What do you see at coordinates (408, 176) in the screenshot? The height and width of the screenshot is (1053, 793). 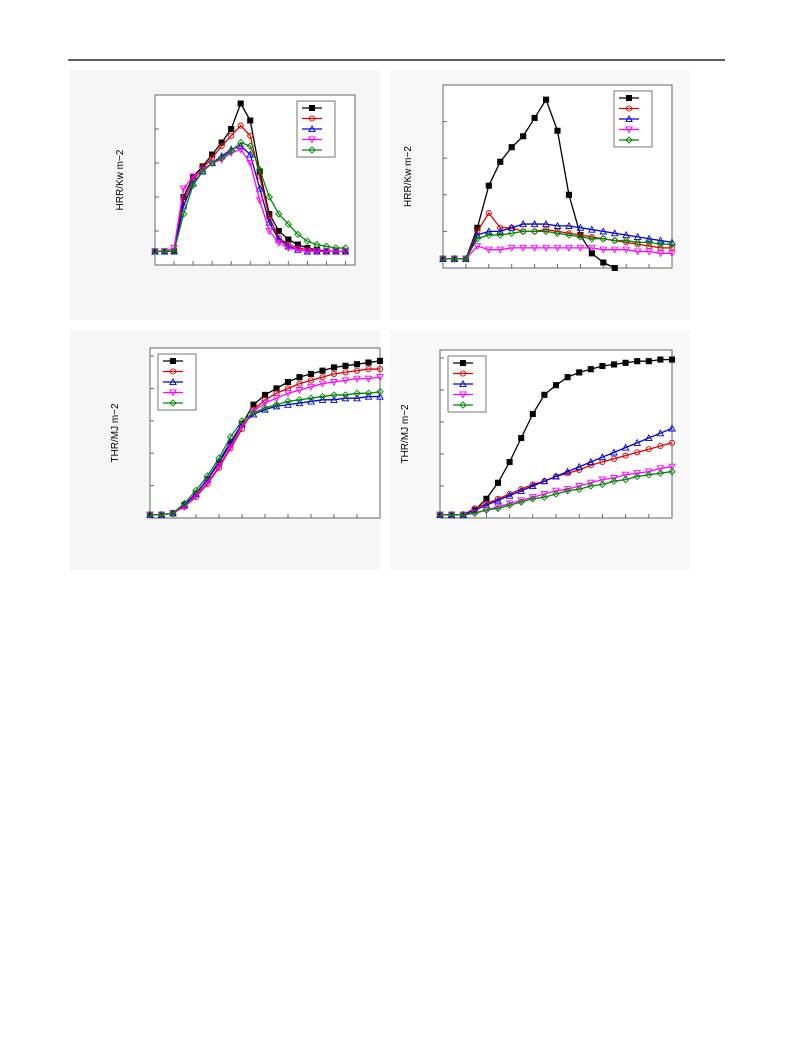 I see `y-axis-label: HRR/Kw m−2` at bounding box center [408, 176].